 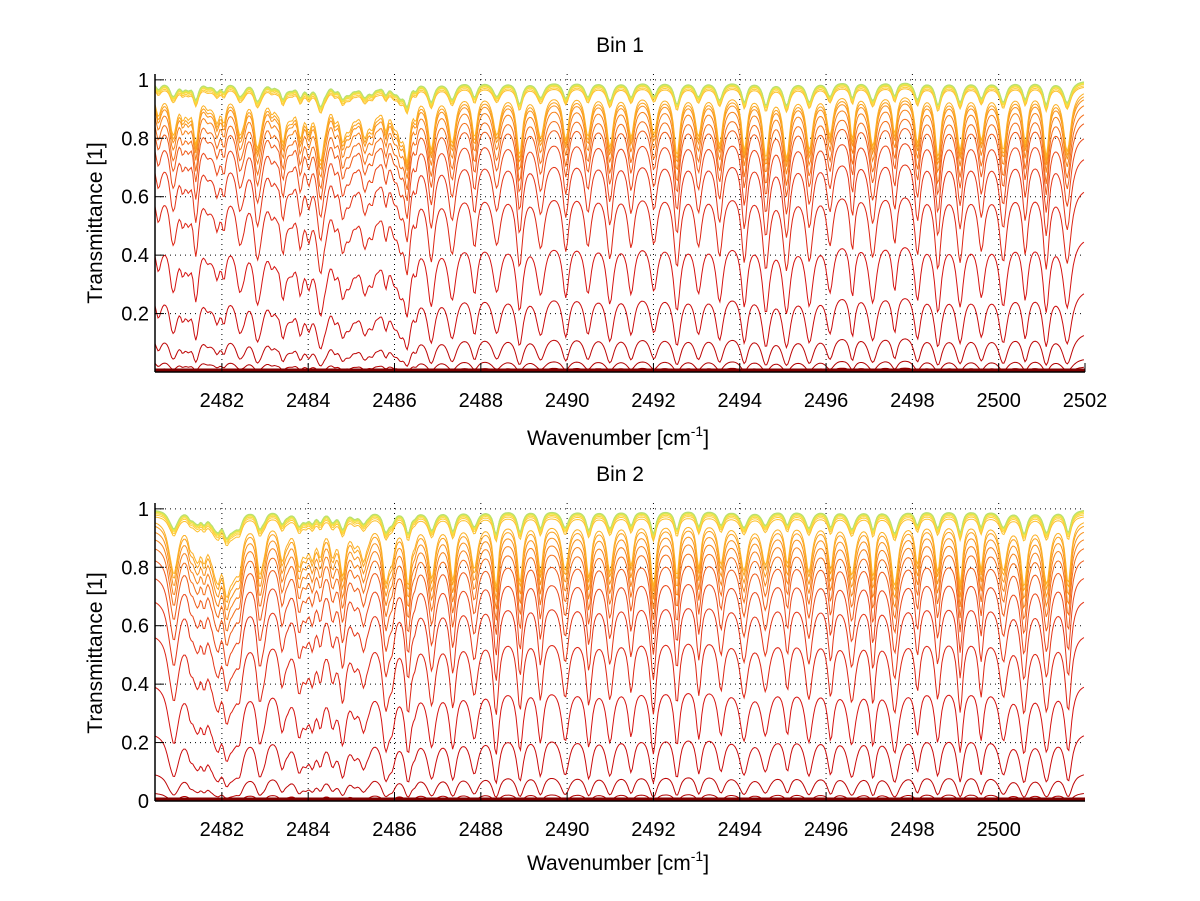 What do you see at coordinates (143, 802) in the screenshot?
I see `y-tick-label: 0` at bounding box center [143, 802].